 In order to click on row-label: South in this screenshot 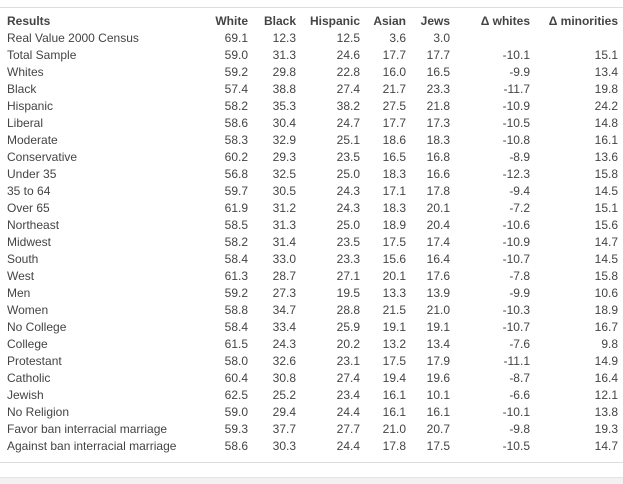, I will do `click(23, 259)`.